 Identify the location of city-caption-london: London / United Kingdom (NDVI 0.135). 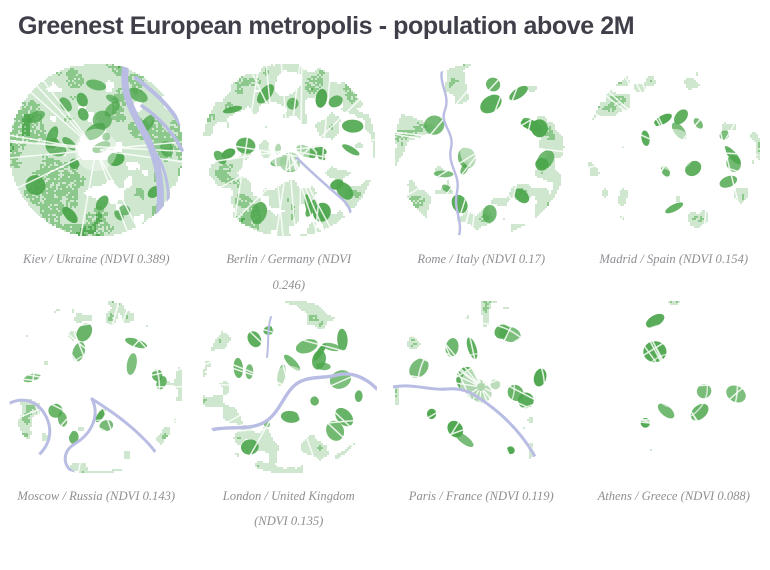
(288, 508).